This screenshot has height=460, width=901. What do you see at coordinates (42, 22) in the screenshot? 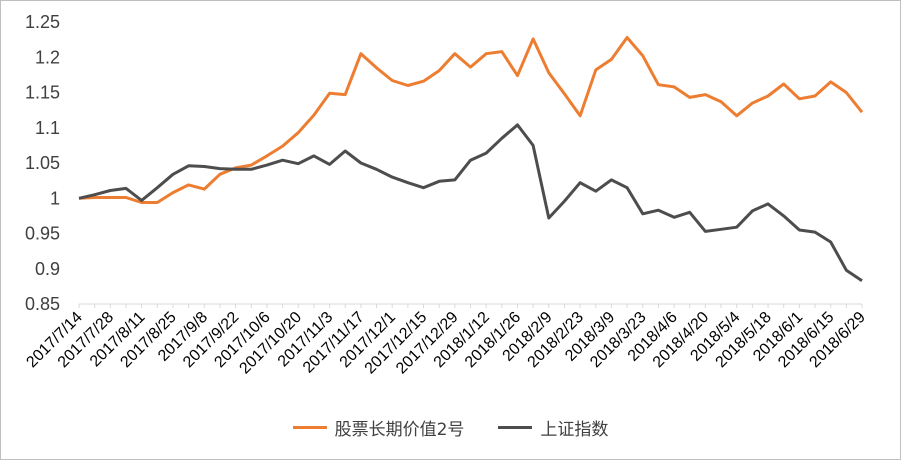
I see `y-tick-label: 1.25` at bounding box center [42, 22].